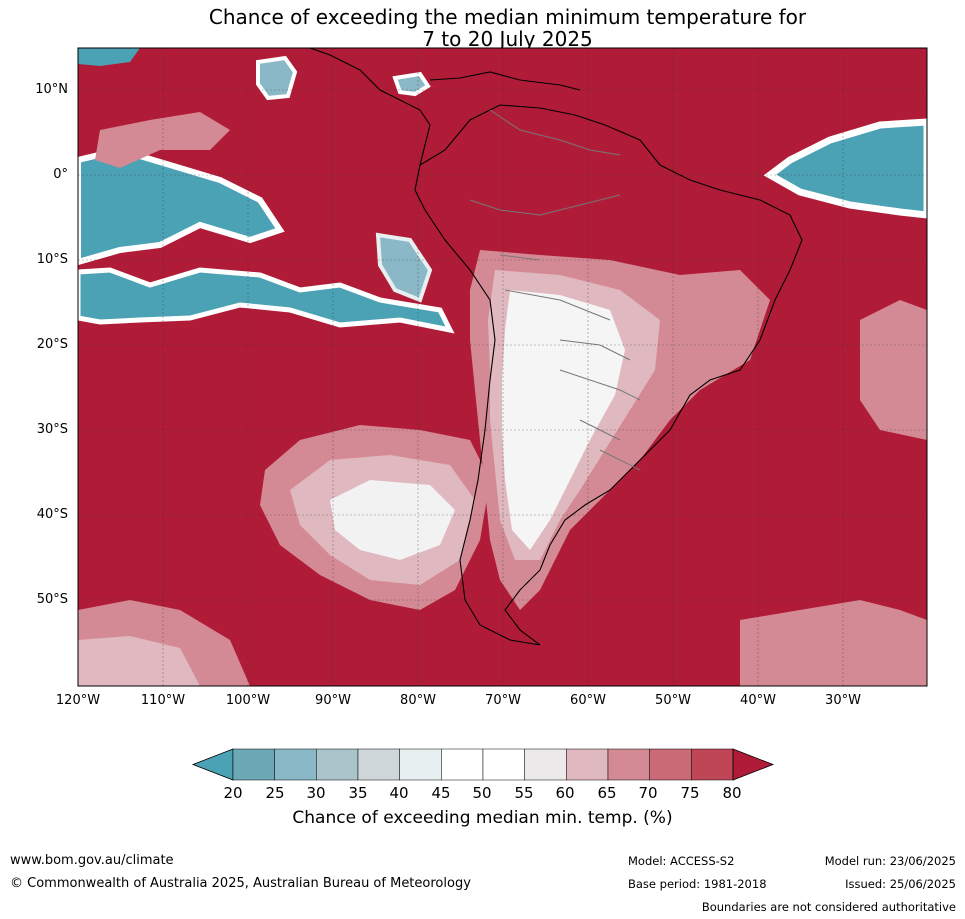 The height and width of the screenshot is (919, 965). What do you see at coordinates (524, 793) in the screenshot?
I see `colorbar-tick-55: 55` at bounding box center [524, 793].